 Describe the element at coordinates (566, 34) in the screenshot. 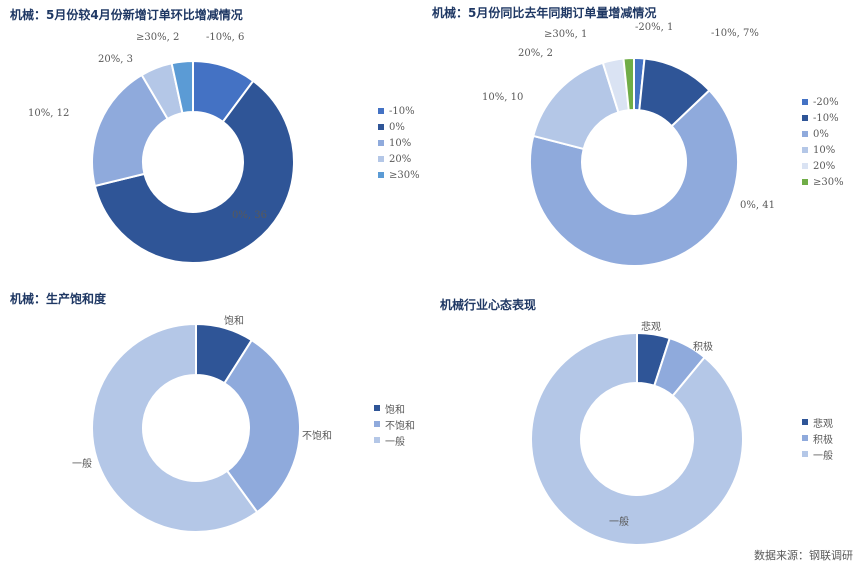

I see `data-label: ≥30%, 1` at that location.